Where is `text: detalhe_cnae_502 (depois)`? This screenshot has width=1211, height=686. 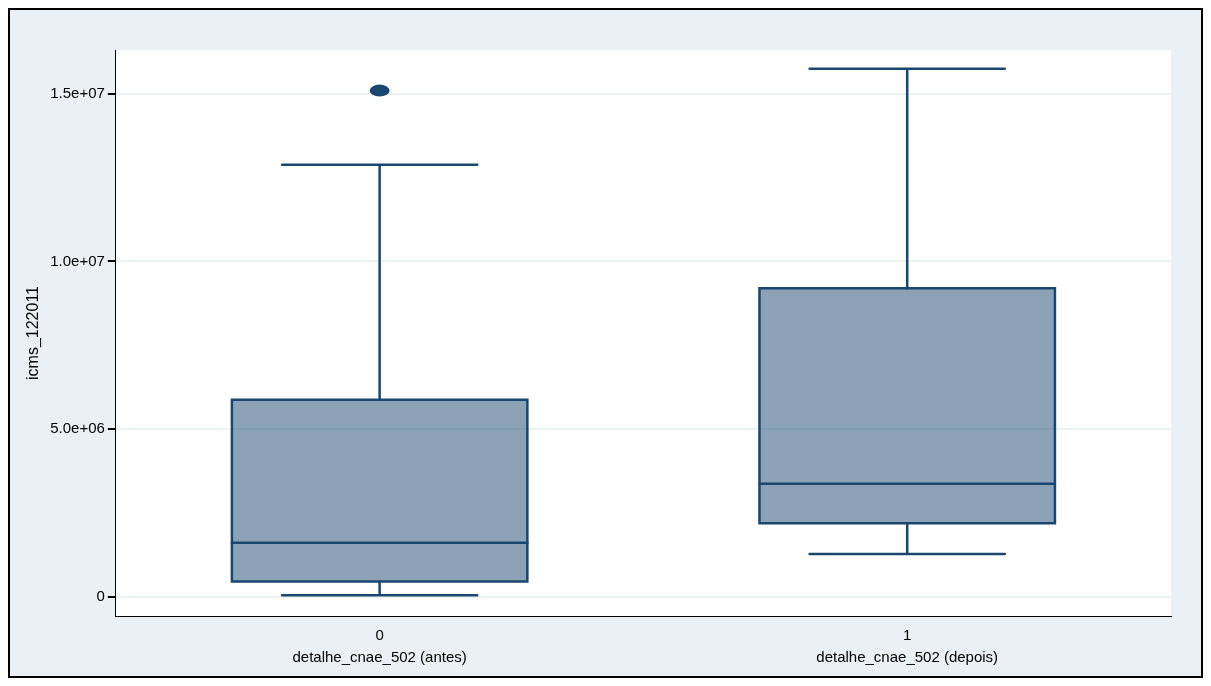
text: detalhe_cnae_502 (depois) is located at coordinates (907, 656).